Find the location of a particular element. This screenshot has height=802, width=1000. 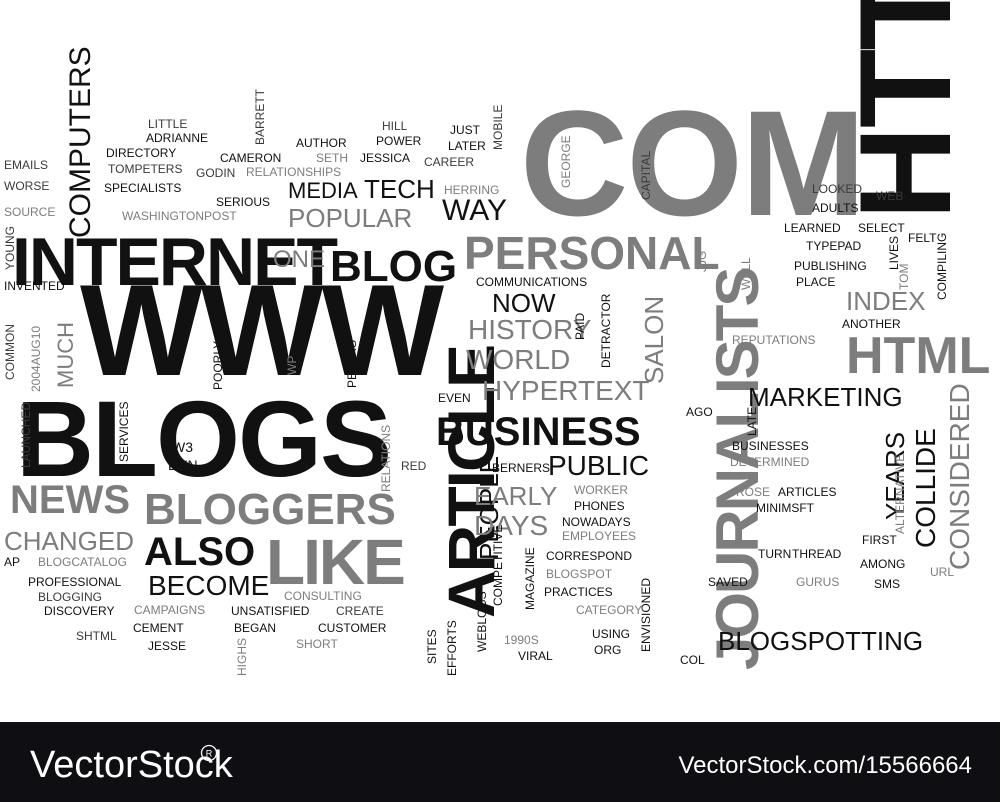

word-seth: SETH is located at coordinates (332, 158).